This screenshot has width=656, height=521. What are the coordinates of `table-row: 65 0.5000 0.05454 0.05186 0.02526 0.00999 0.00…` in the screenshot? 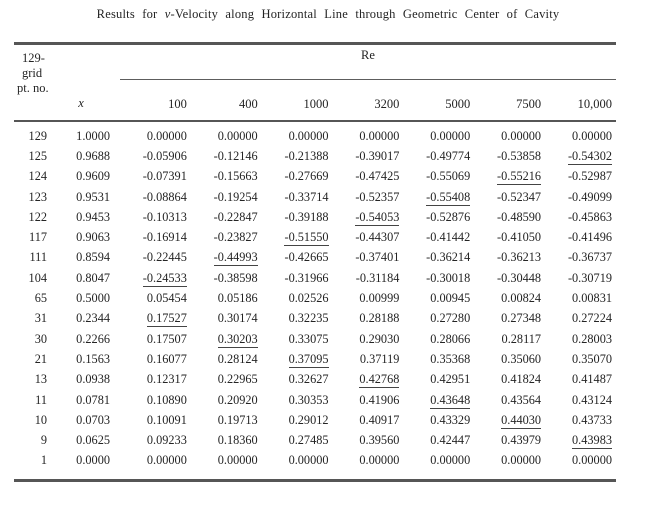 It's located at (315, 298).